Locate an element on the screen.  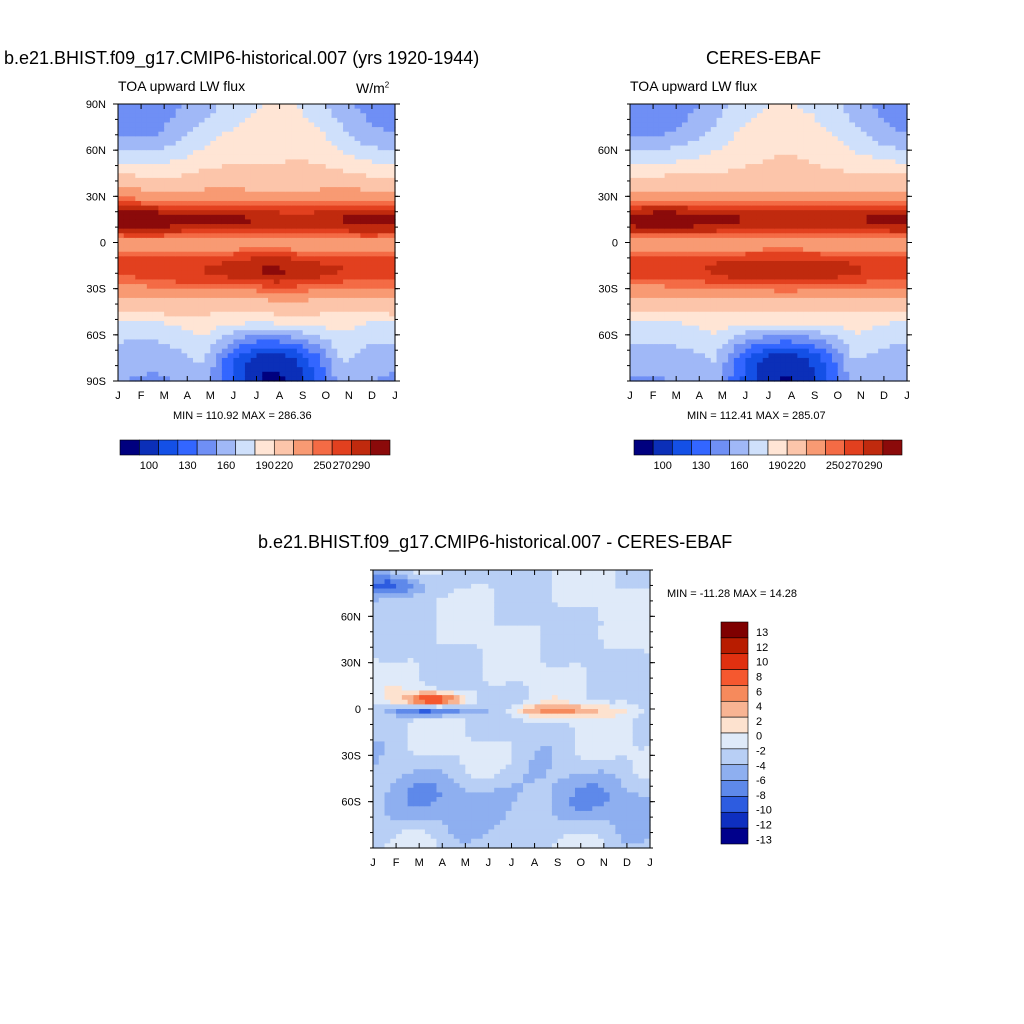
left-xtick-label: F is located at coordinates (141, 396).